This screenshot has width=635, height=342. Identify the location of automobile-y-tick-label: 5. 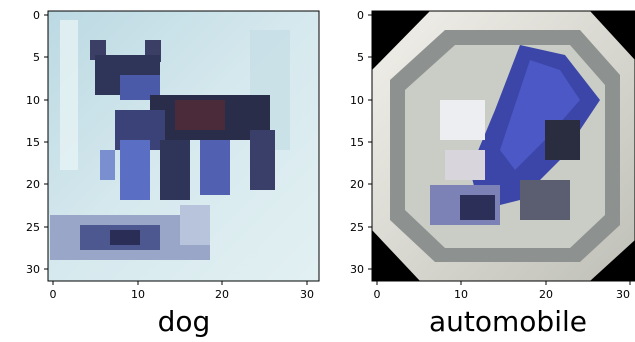
(360, 57).